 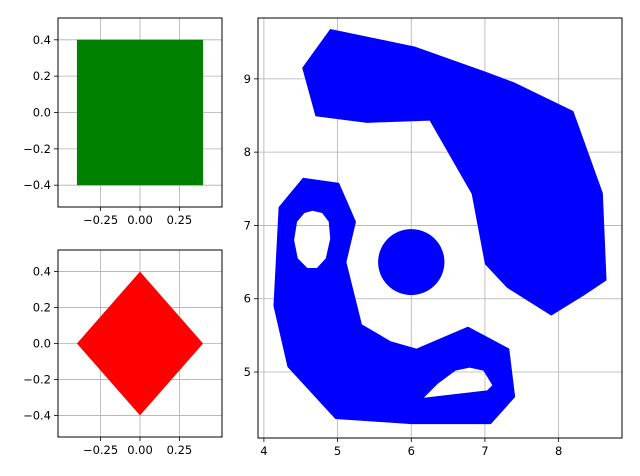 What do you see at coordinates (247, 225) in the screenshot?
I see `y-tick-label: 7` at bounding box center [247, 225].